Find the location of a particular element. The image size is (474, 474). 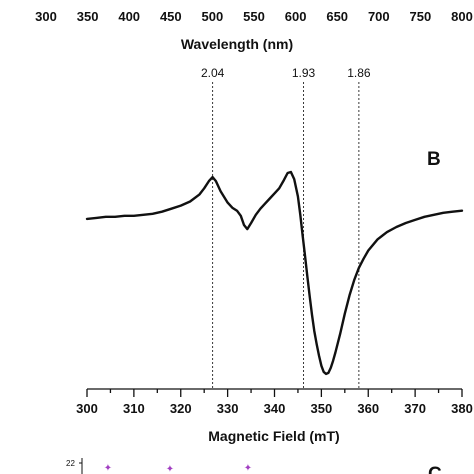

bottom-point-1: ✦ is located at coordinates (170, 469).